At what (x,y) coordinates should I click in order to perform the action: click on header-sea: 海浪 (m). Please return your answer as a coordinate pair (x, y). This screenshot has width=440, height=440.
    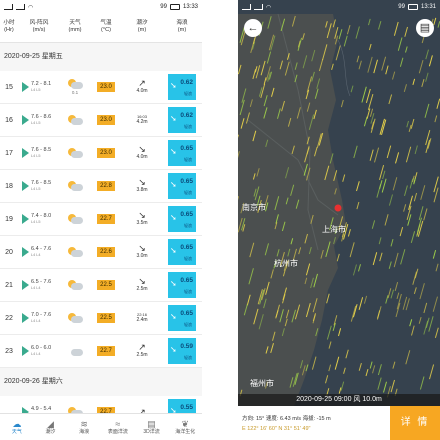
    Looking at the image, I should click on (182, 26).